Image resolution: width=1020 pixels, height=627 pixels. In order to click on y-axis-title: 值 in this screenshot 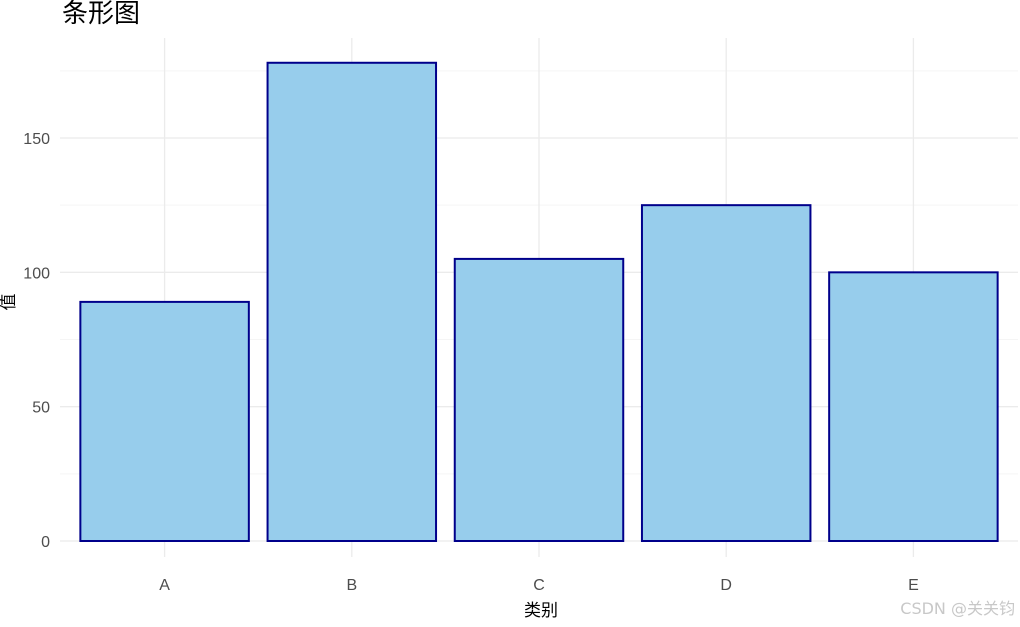, I will do `click(9, 302)`.